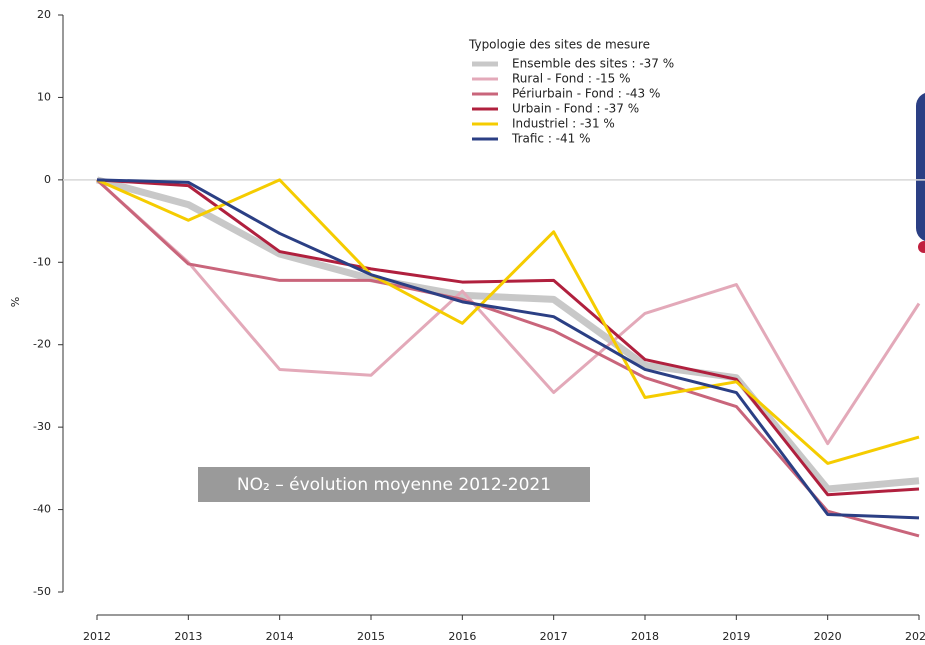 This screenshot has height=645, width=925. What do you see at coordinates (571, 79) in the screenshot?
I see `legend-label: Rural - Fond : -15 %` at bounding box center [571, 79].